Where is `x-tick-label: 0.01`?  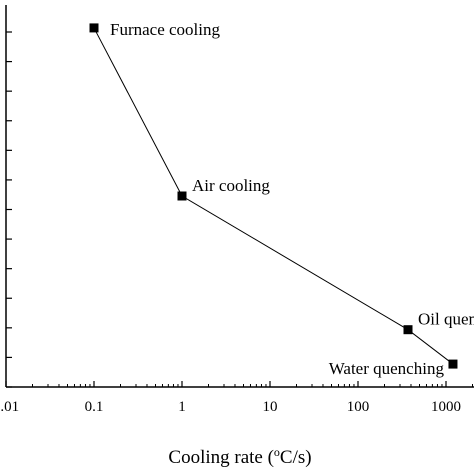 x-tick-label: 0.01 is located at coordinates (9, 407).